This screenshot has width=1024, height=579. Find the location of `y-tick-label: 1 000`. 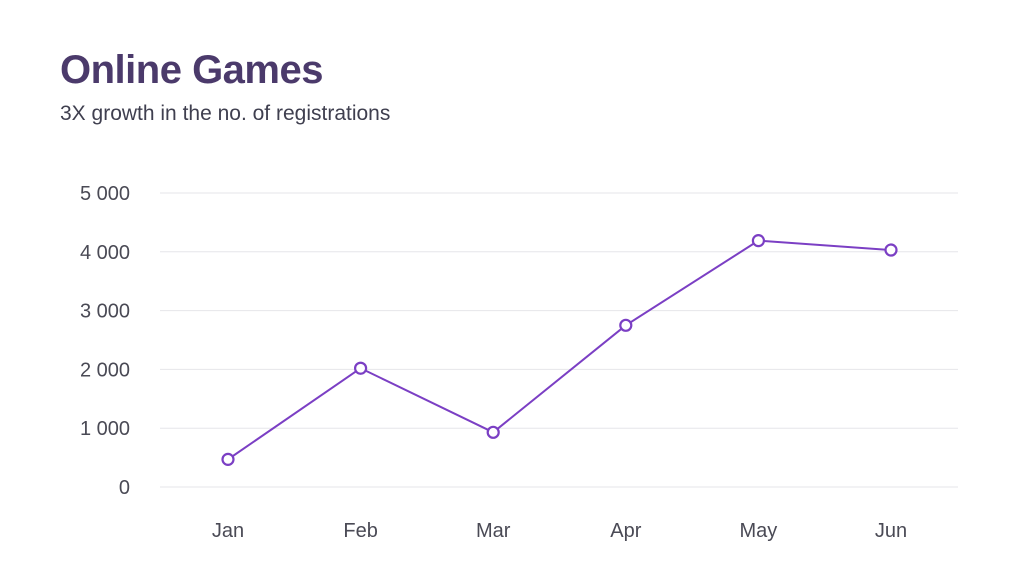

y-tick-label: 1 000 is located at coordinates (105, 429).